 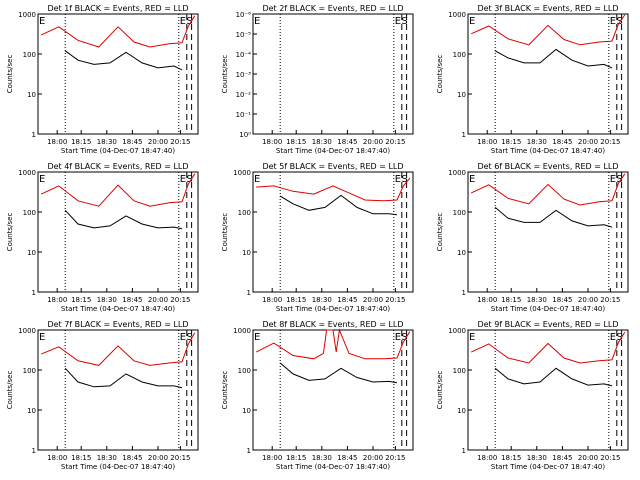 What do you see at coordinates (244, 35) in the screenshot?
I see `y-tick-label: 10⁻⁵` at bounding box center [244, 35].